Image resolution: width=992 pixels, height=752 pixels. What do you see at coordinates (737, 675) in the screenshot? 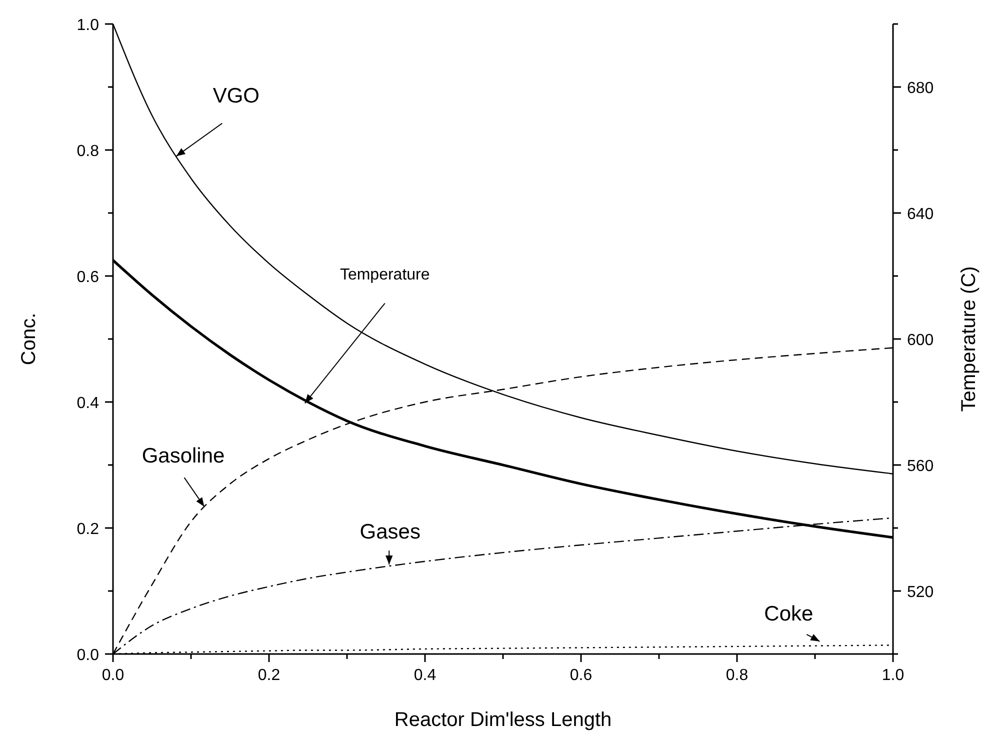
I see `x-tick-label: 0.8` at bounding box center [737, 675].